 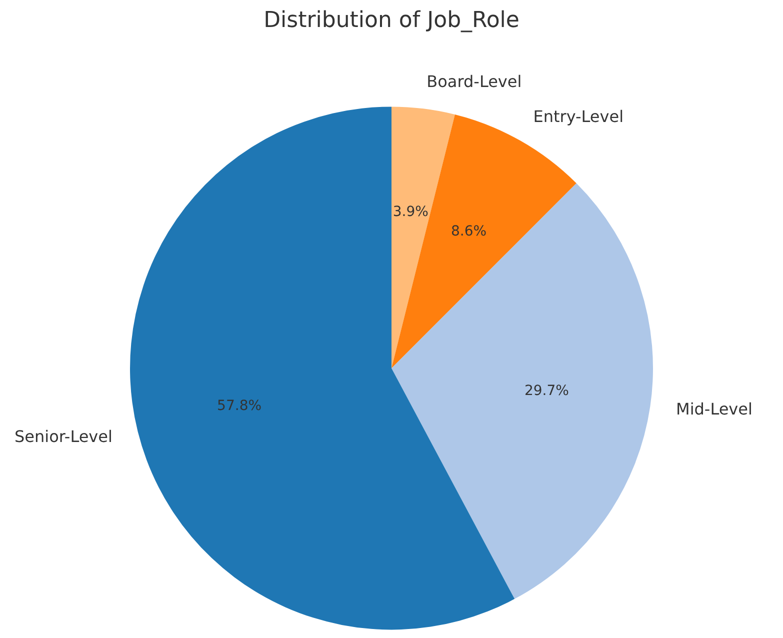 What do you see at coordinates (410, 212) in the screenshot?
I see `data-label: 3.9%` at bounding box center [410, 212].